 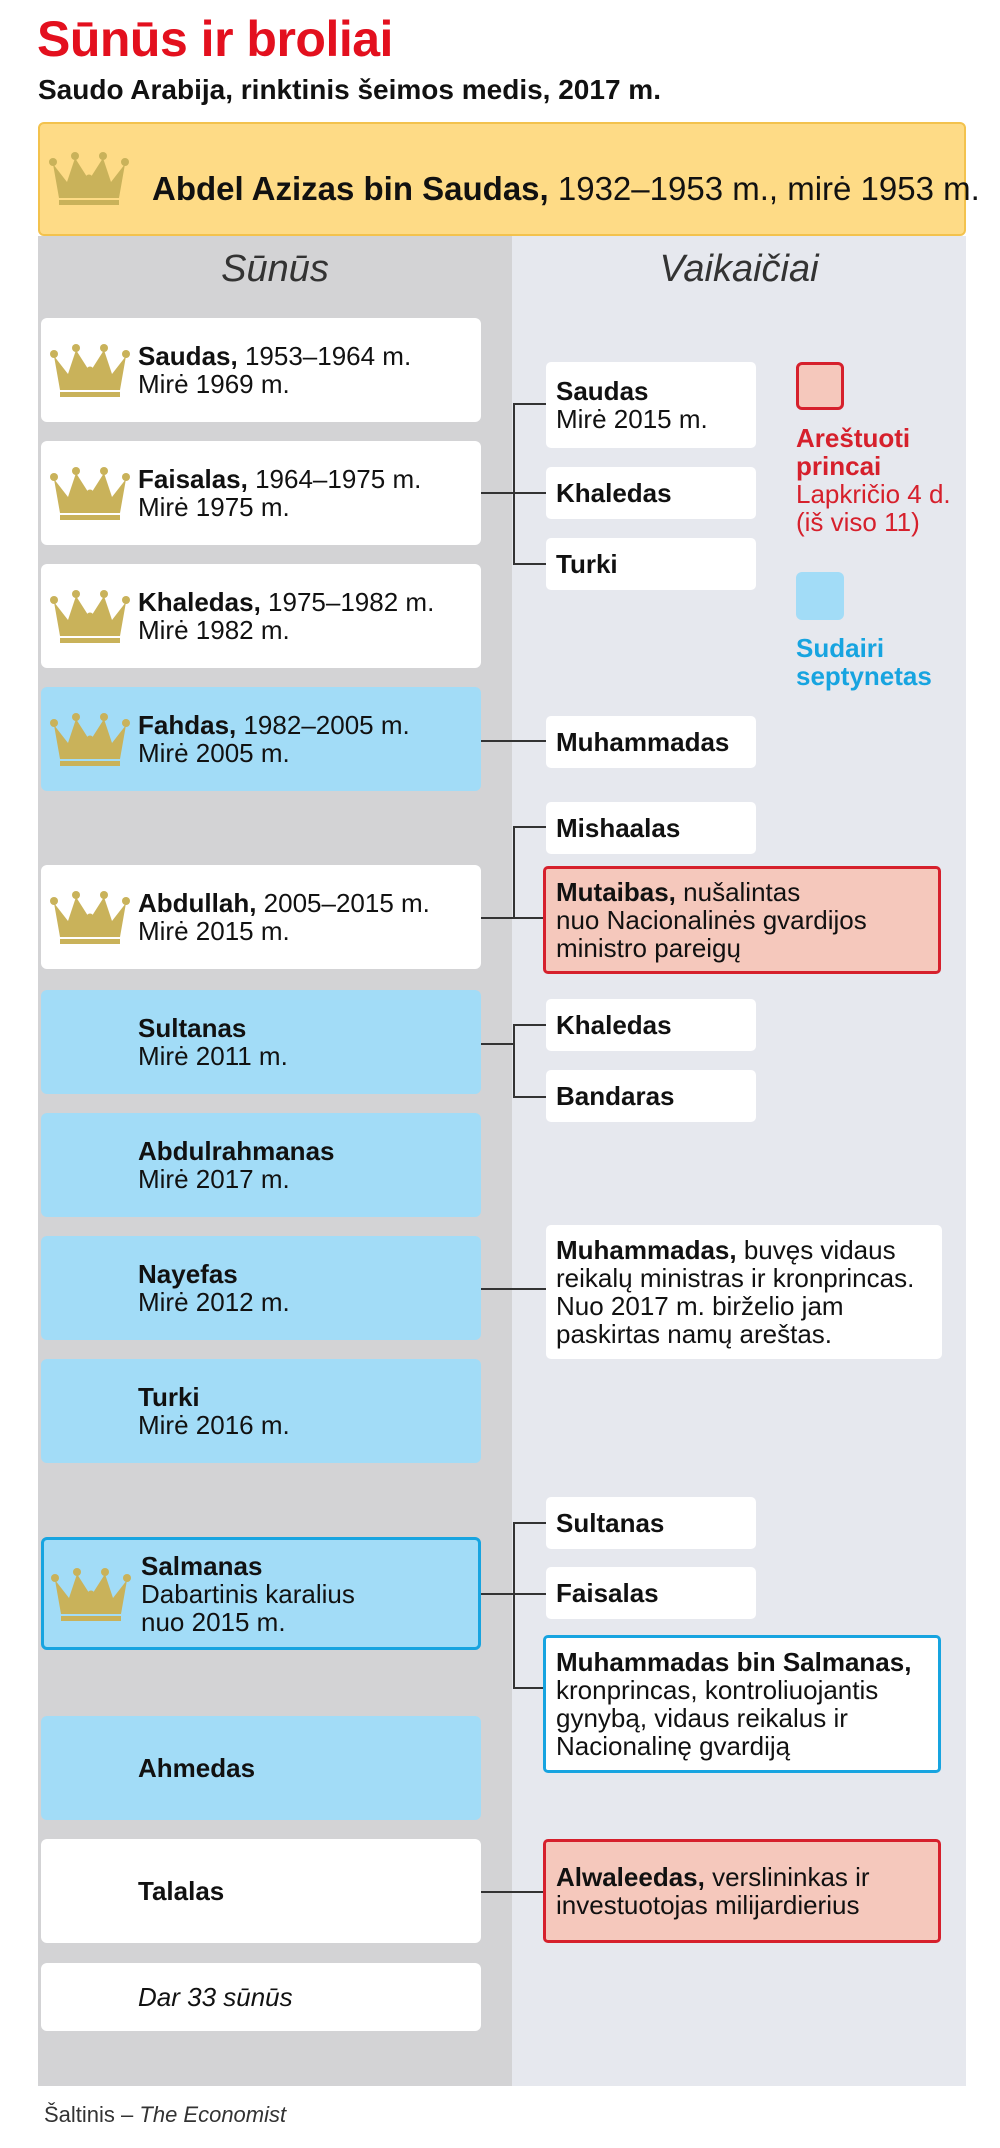 What do you see at coordinates (735, 1278) in the screenshot?
I see `grandchild-desc-line: reikalų ministras ir kronprincas.` at bounding box center [735, 1278].